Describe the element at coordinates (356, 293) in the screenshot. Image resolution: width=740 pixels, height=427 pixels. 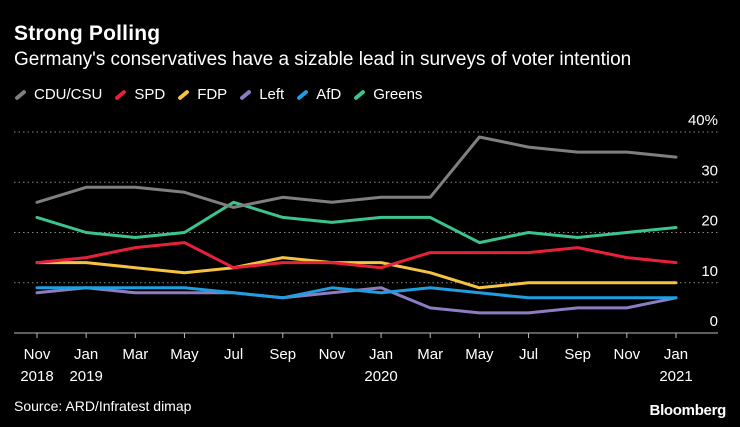
I see `series-line-afd` at that location.